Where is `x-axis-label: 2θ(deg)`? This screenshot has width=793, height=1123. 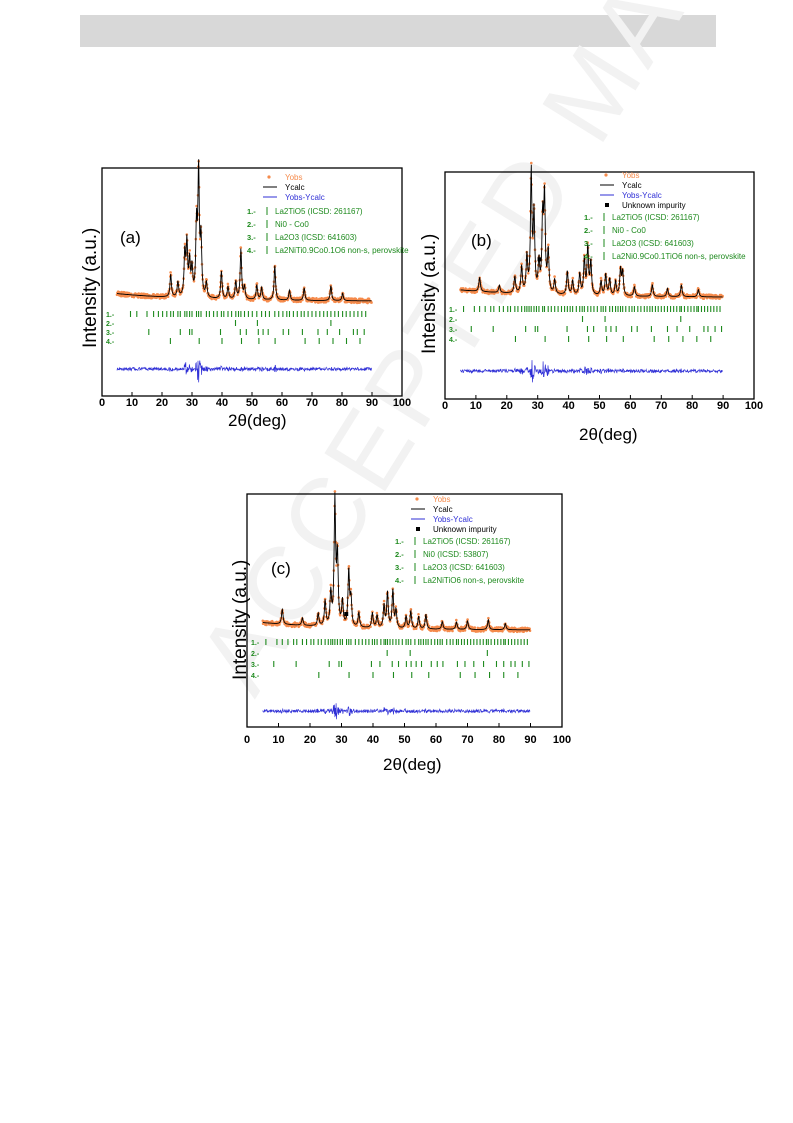 x-axis-label: 2θ(deg) is located at coordinates (608, 434).